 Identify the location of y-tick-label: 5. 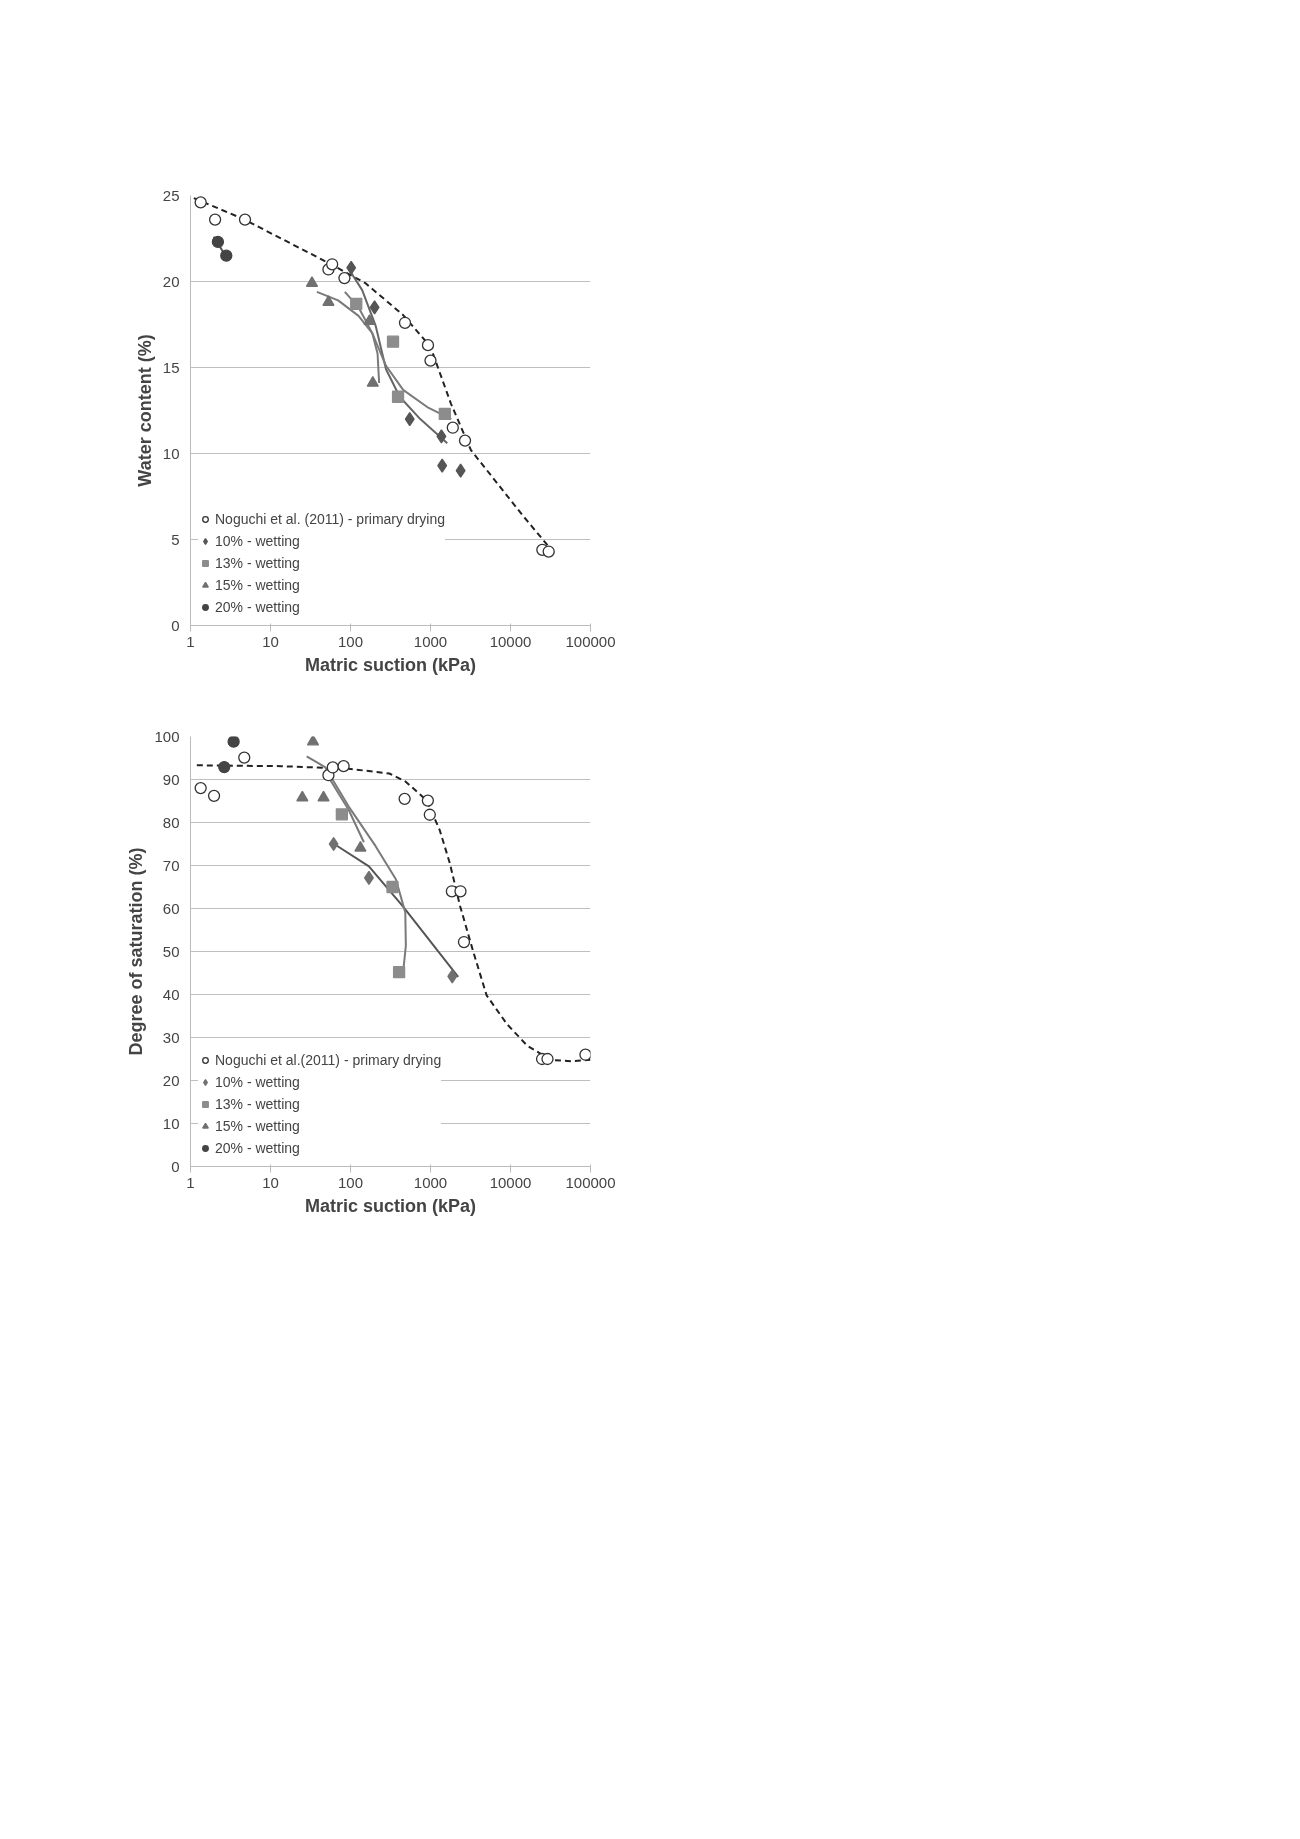
(175, 539).